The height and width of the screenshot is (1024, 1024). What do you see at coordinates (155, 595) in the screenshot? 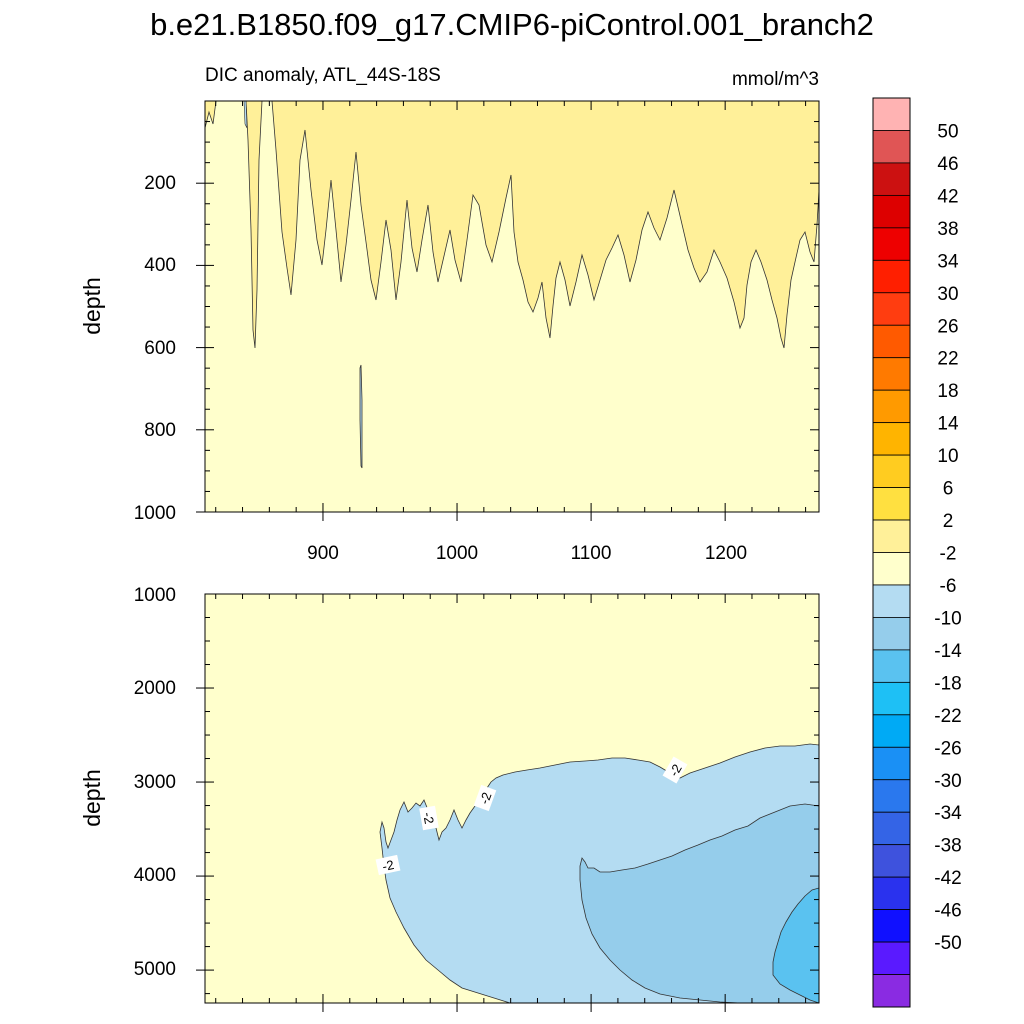
I see `lower-ytick-1000: 1000` at bounding box center [155, 595].